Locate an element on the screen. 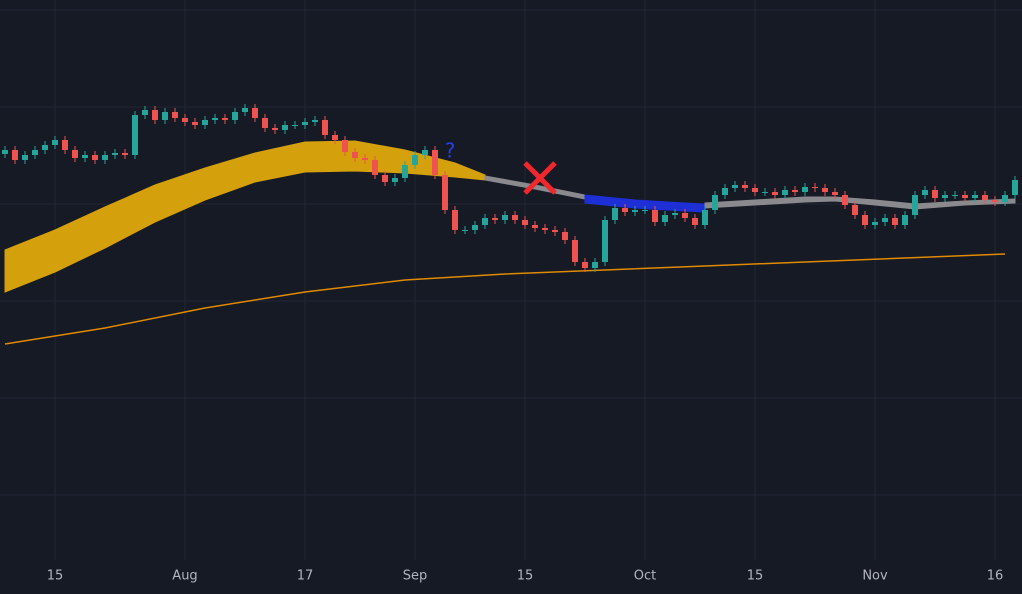 The height and width of the screenshot is (594, 1022). x-tick-label: Nov is located at coordinates (875, 576).